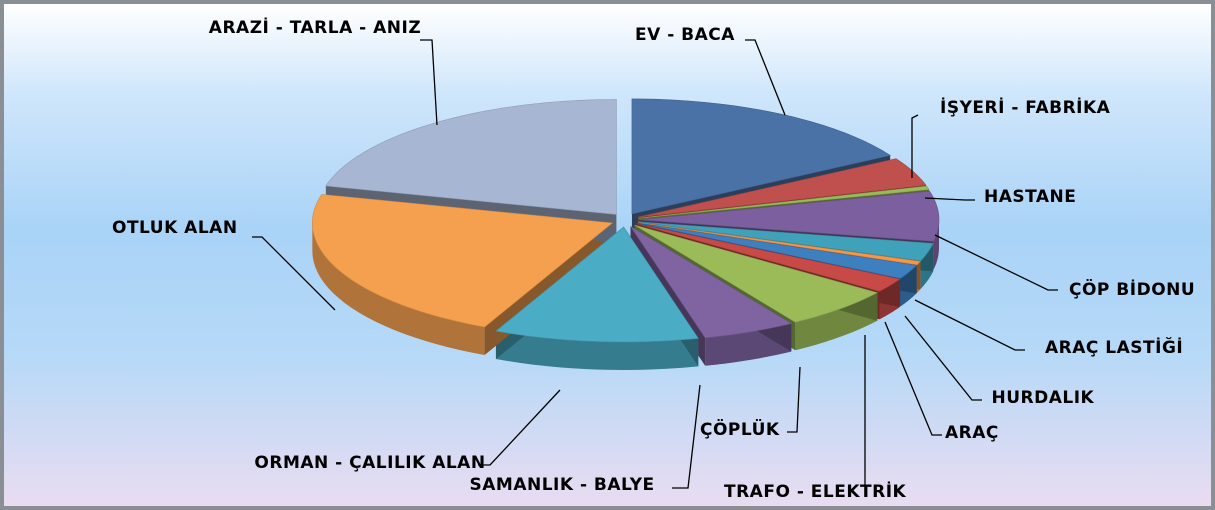 This screenshot has height=510, width=1215. I want to click on slice-label: ÇÖP BİDONU, so click(1132, 290).